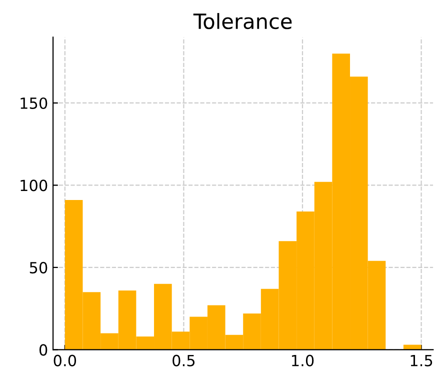  Describe the element at coordinates (421, 360) in the screenshot. I see `x-tick-label: 1.5` at that location.